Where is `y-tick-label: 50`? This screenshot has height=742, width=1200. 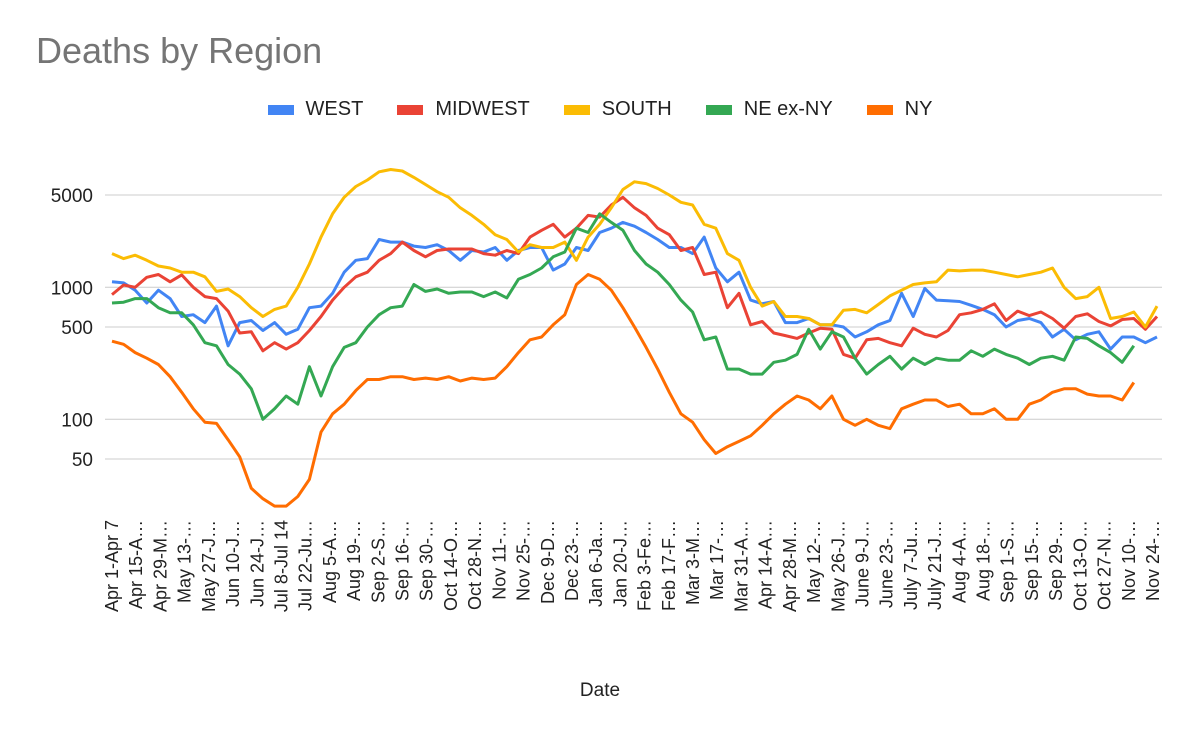 y-tick-label: 50 is located at coordinates (82, 460).